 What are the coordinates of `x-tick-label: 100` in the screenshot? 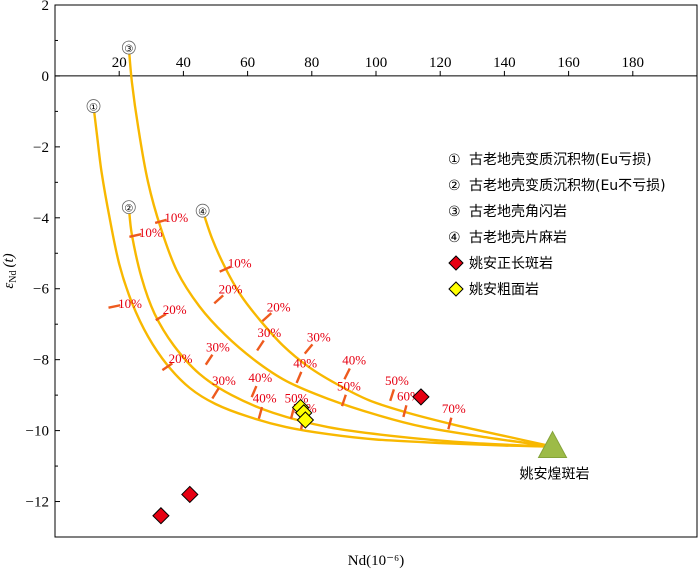 It's located at (376, 63).